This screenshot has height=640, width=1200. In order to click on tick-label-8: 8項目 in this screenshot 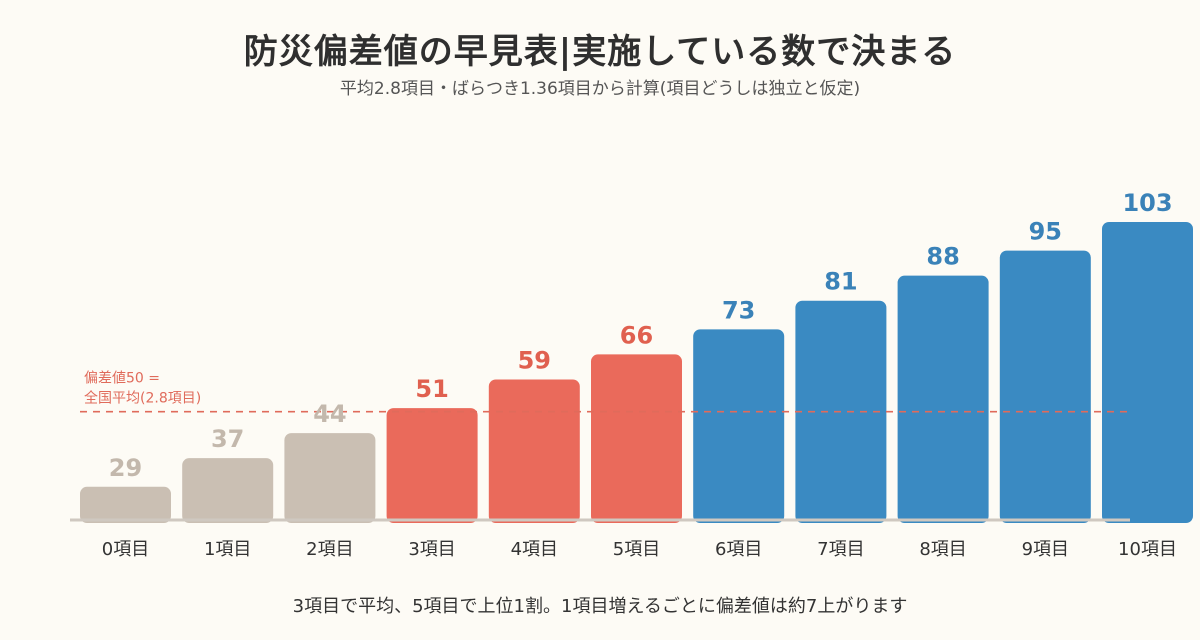, I will do `click(942, 549)`.